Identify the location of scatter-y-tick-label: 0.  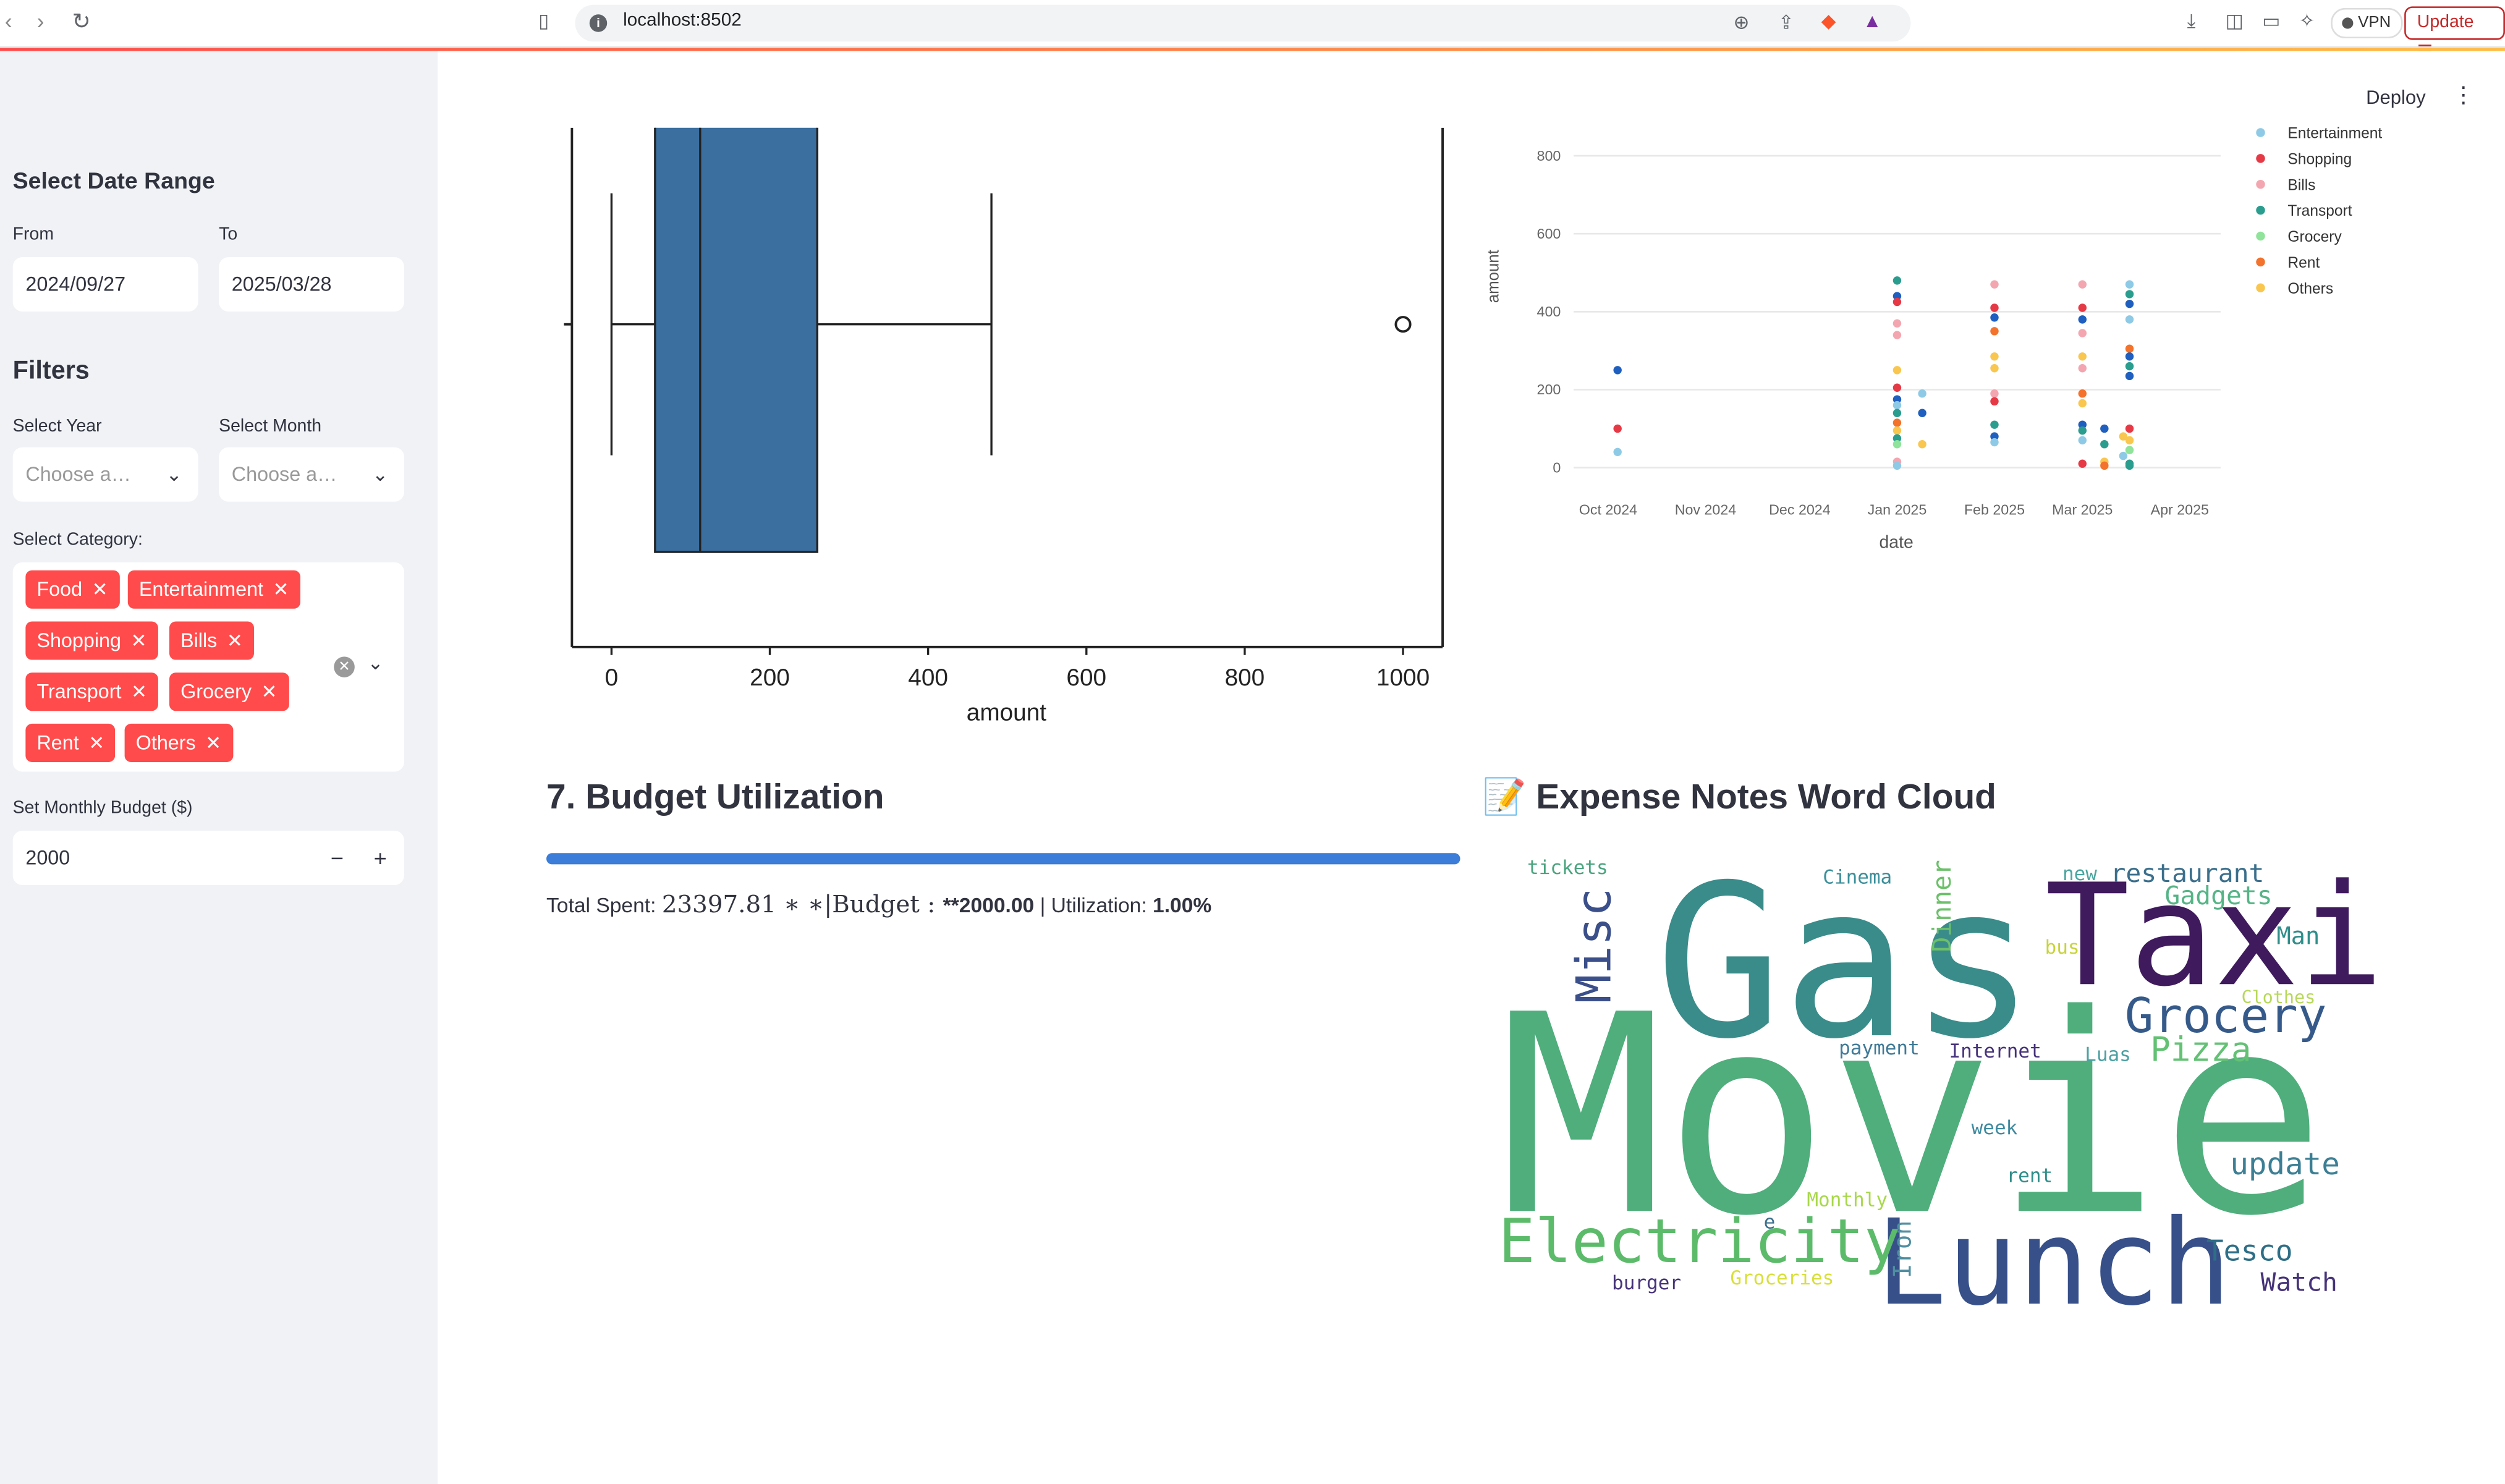
(1557, 467).